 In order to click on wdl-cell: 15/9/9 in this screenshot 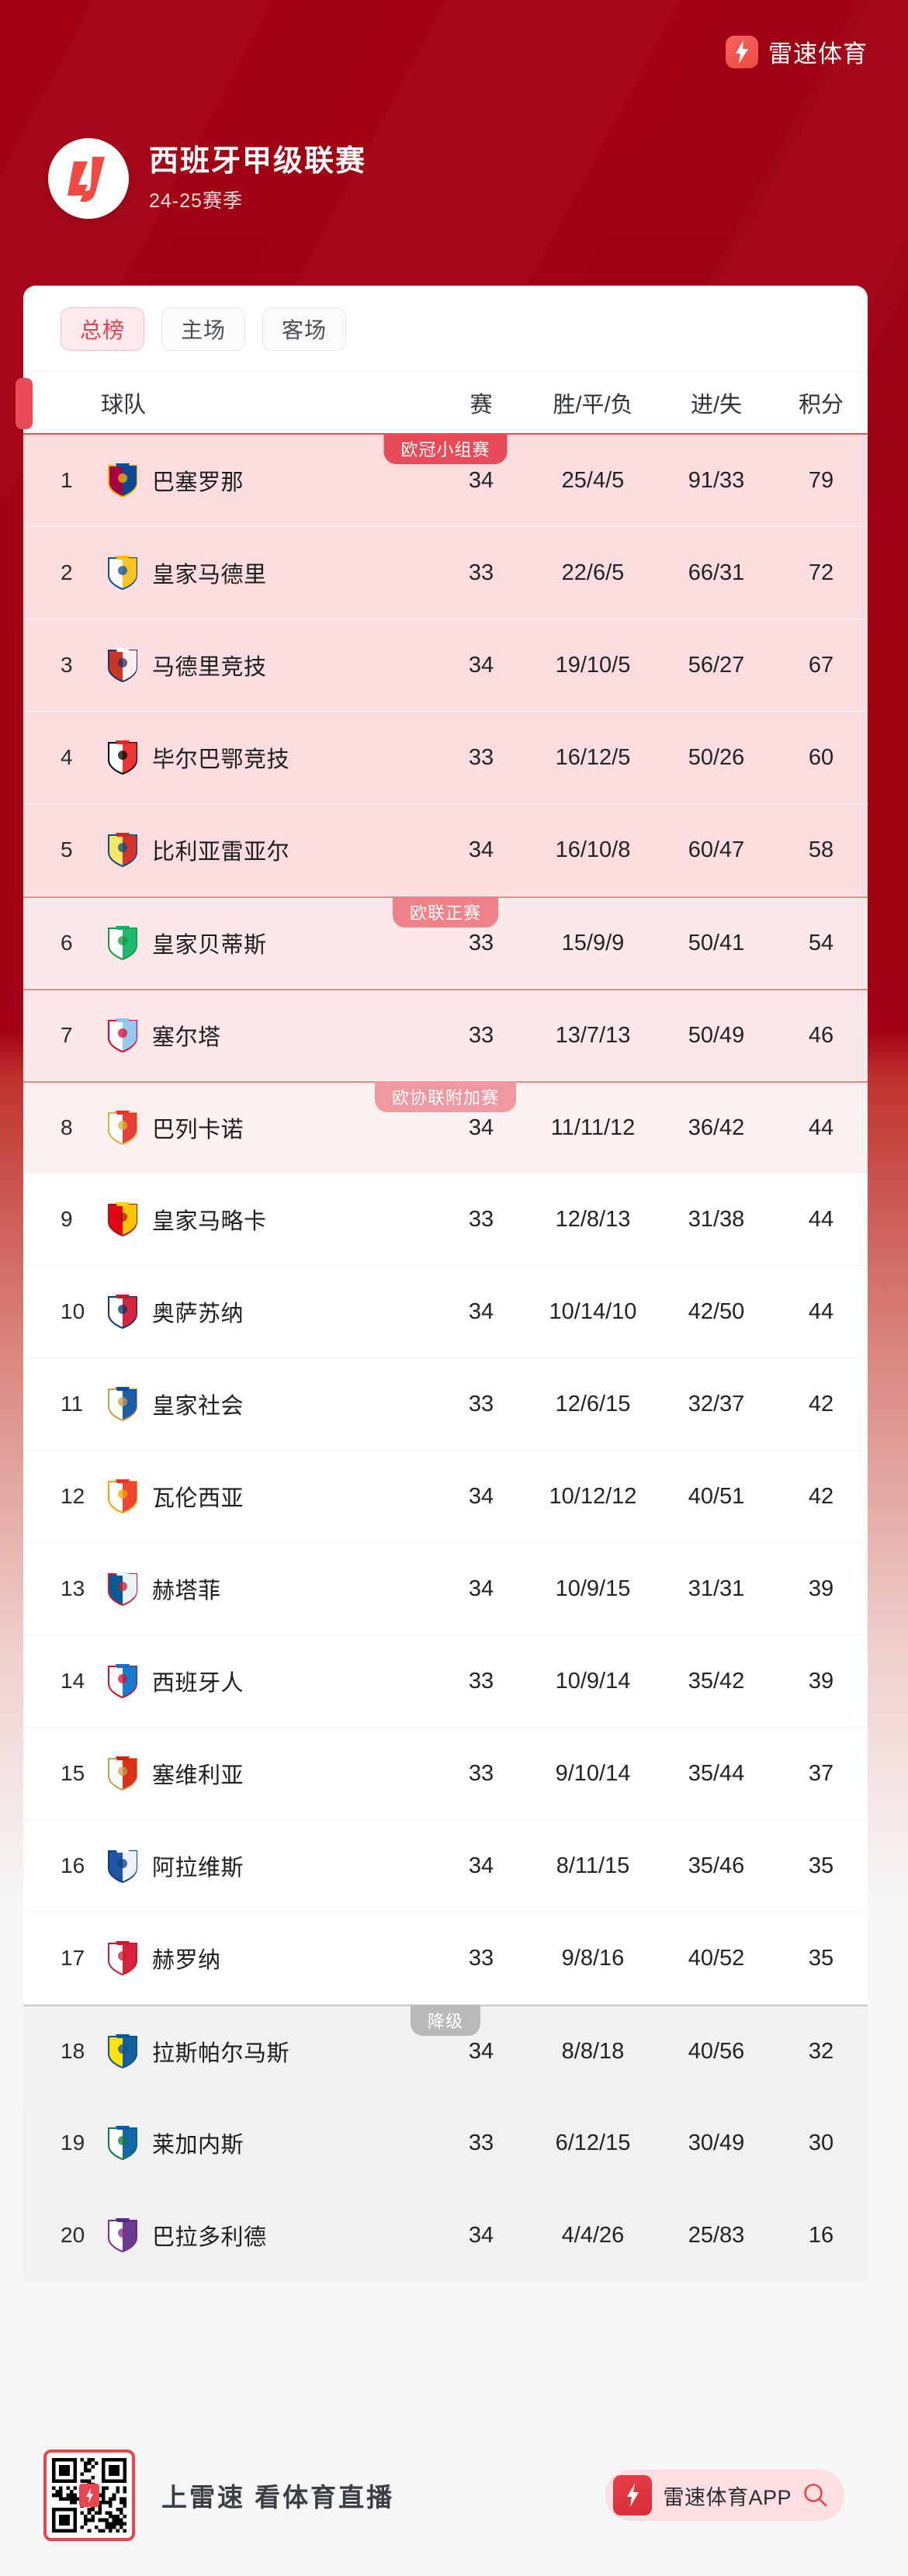, I will do `click(593, 942)`.